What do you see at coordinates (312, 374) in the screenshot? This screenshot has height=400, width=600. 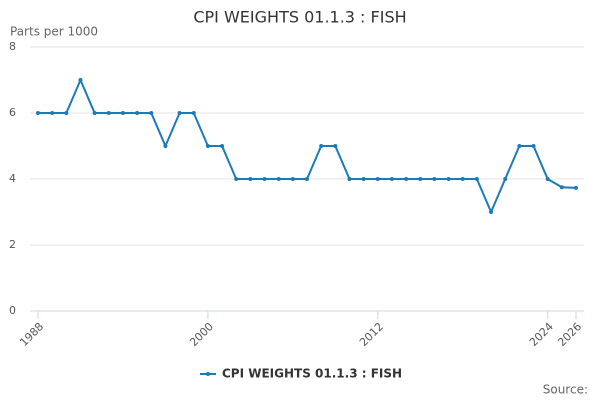 I see `legend-label: CPI WEIGHTS 01.1.3 : FISH` at bounding box center [312, 374].